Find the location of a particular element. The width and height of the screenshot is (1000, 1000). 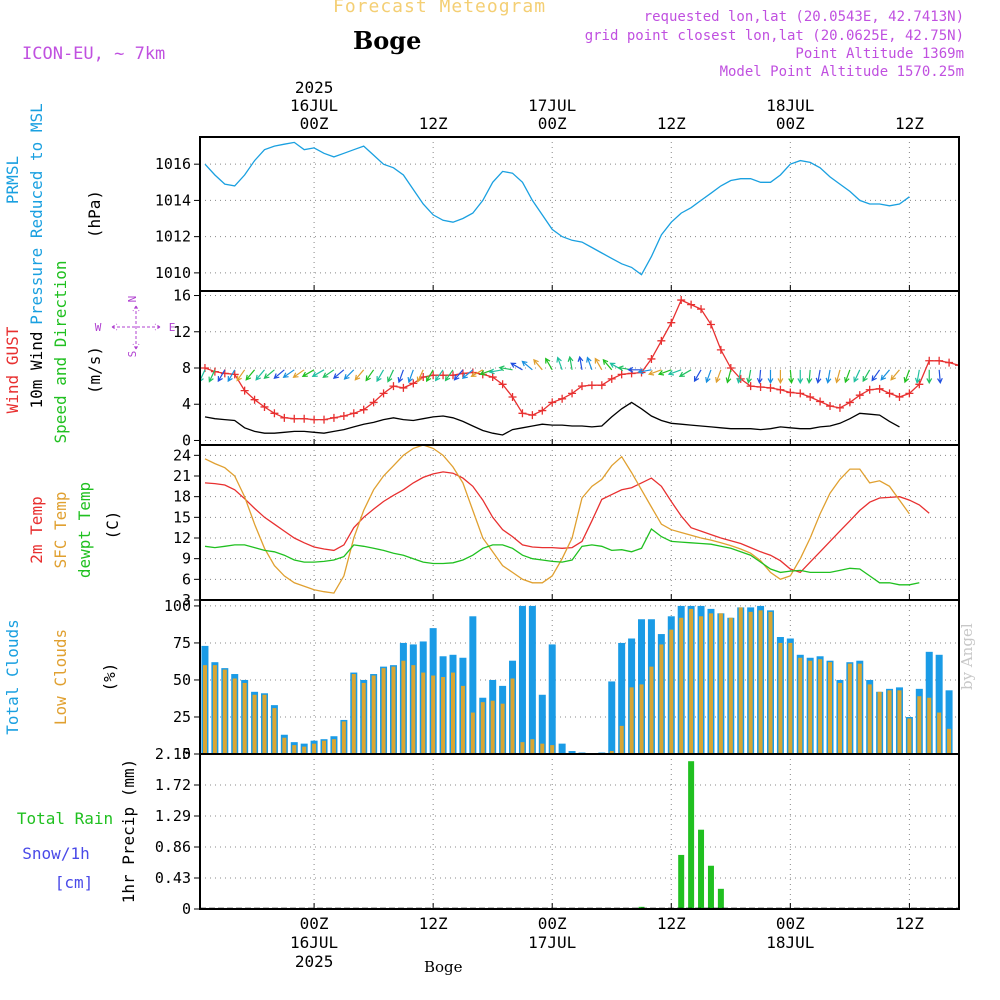

panel-axis-label: PRMSL is located at coordinates (12, 180).